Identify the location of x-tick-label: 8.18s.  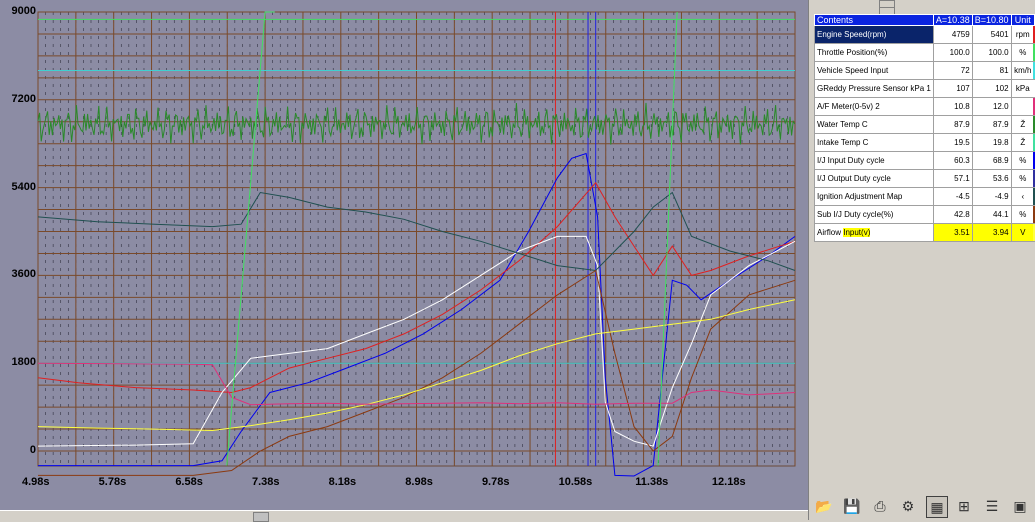
(342, 482).